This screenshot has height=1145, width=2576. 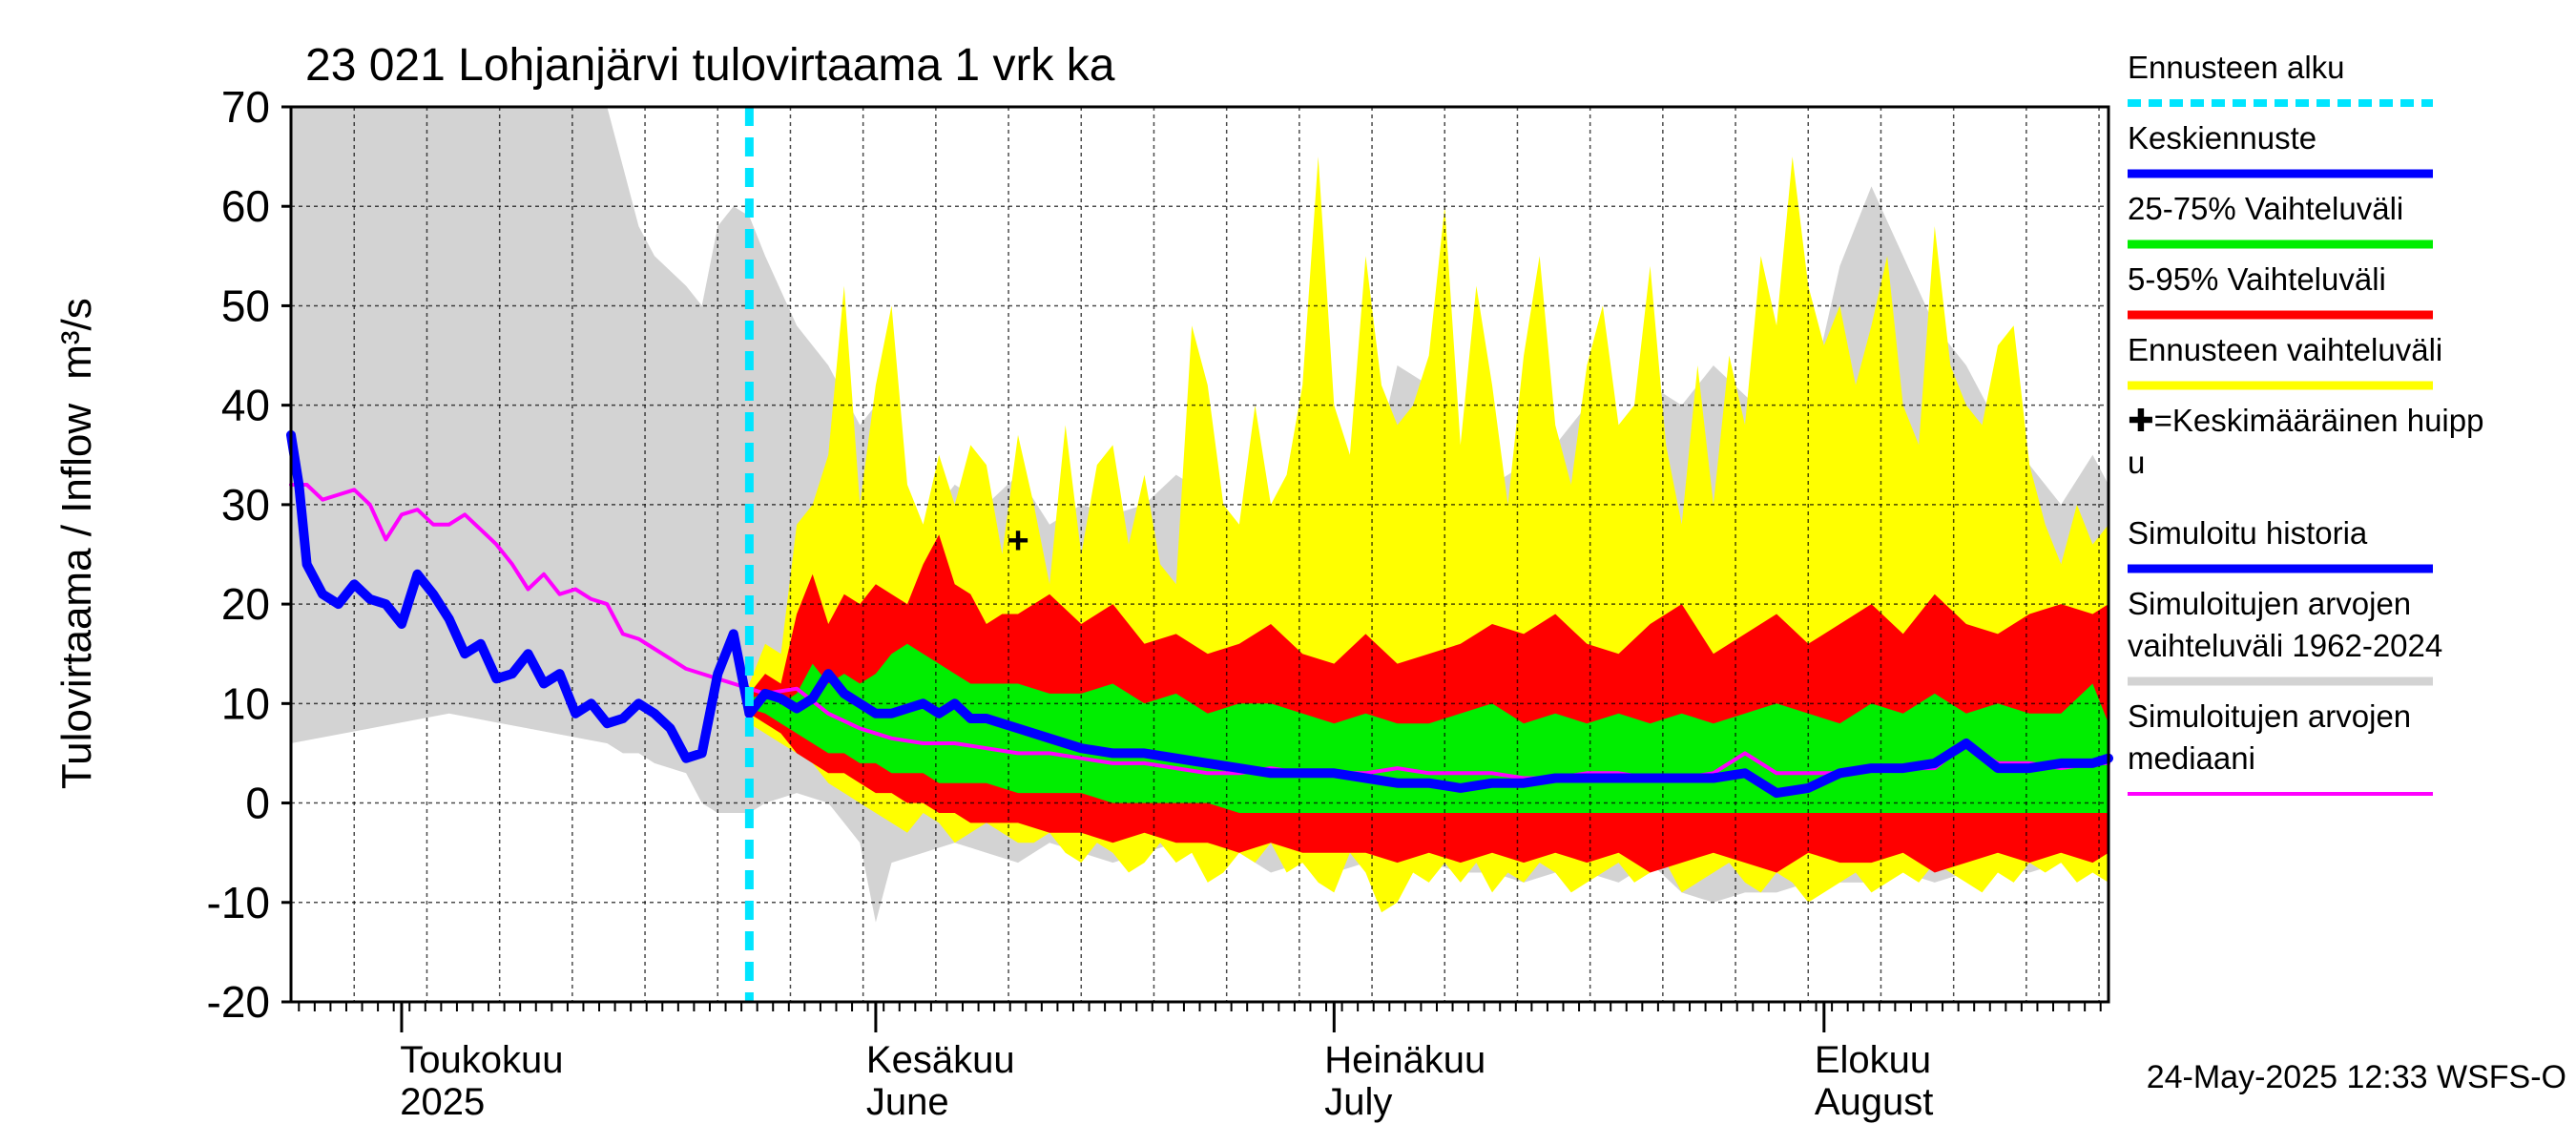 What do you see at coordinates (238, 903) in the screenshot?
I see `y-tick-label: -10` at bounding box center [238, 903].